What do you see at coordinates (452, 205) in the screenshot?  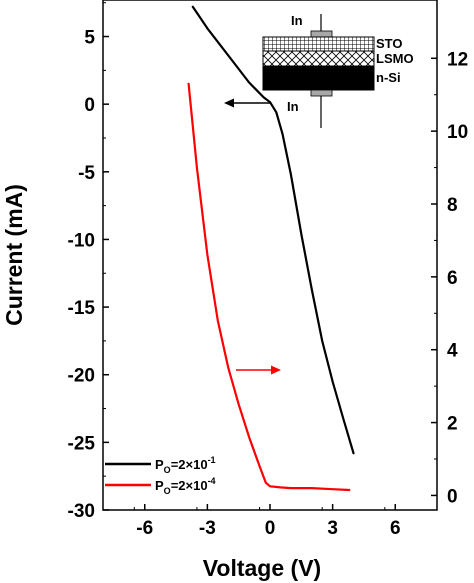 I see `y-right-tick-label: 8` at bounding box center [452, 205].